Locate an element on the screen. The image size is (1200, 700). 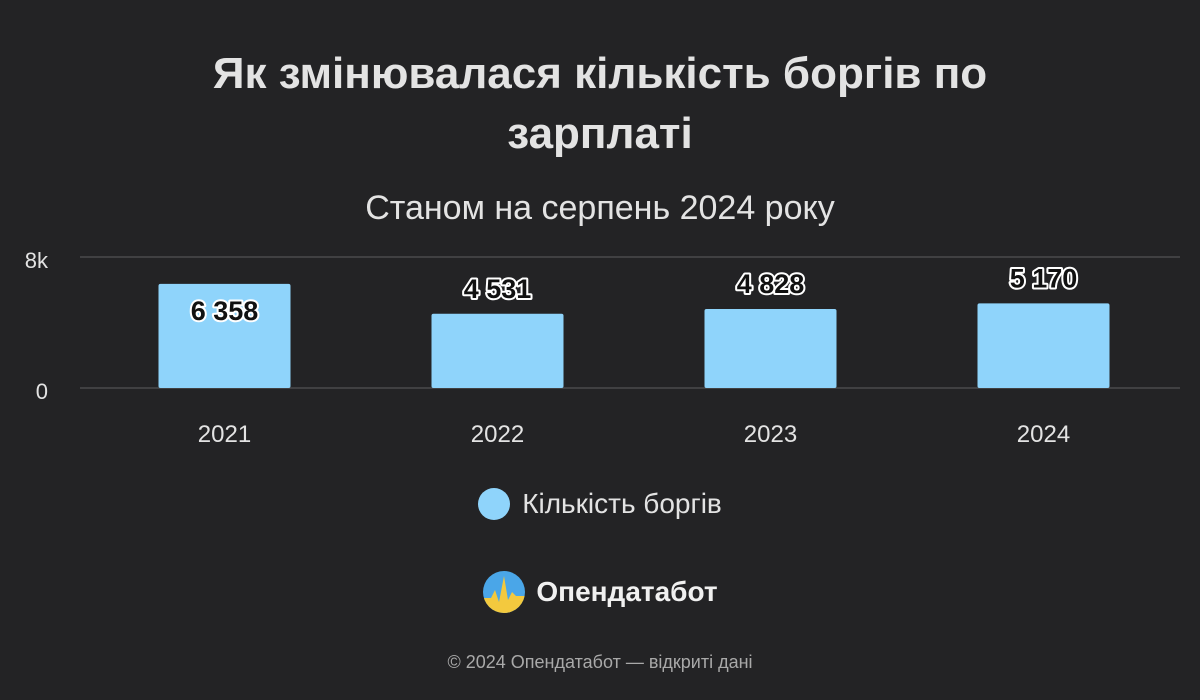
data-label-2022: 4 531 is located at coordinates (498, 289).